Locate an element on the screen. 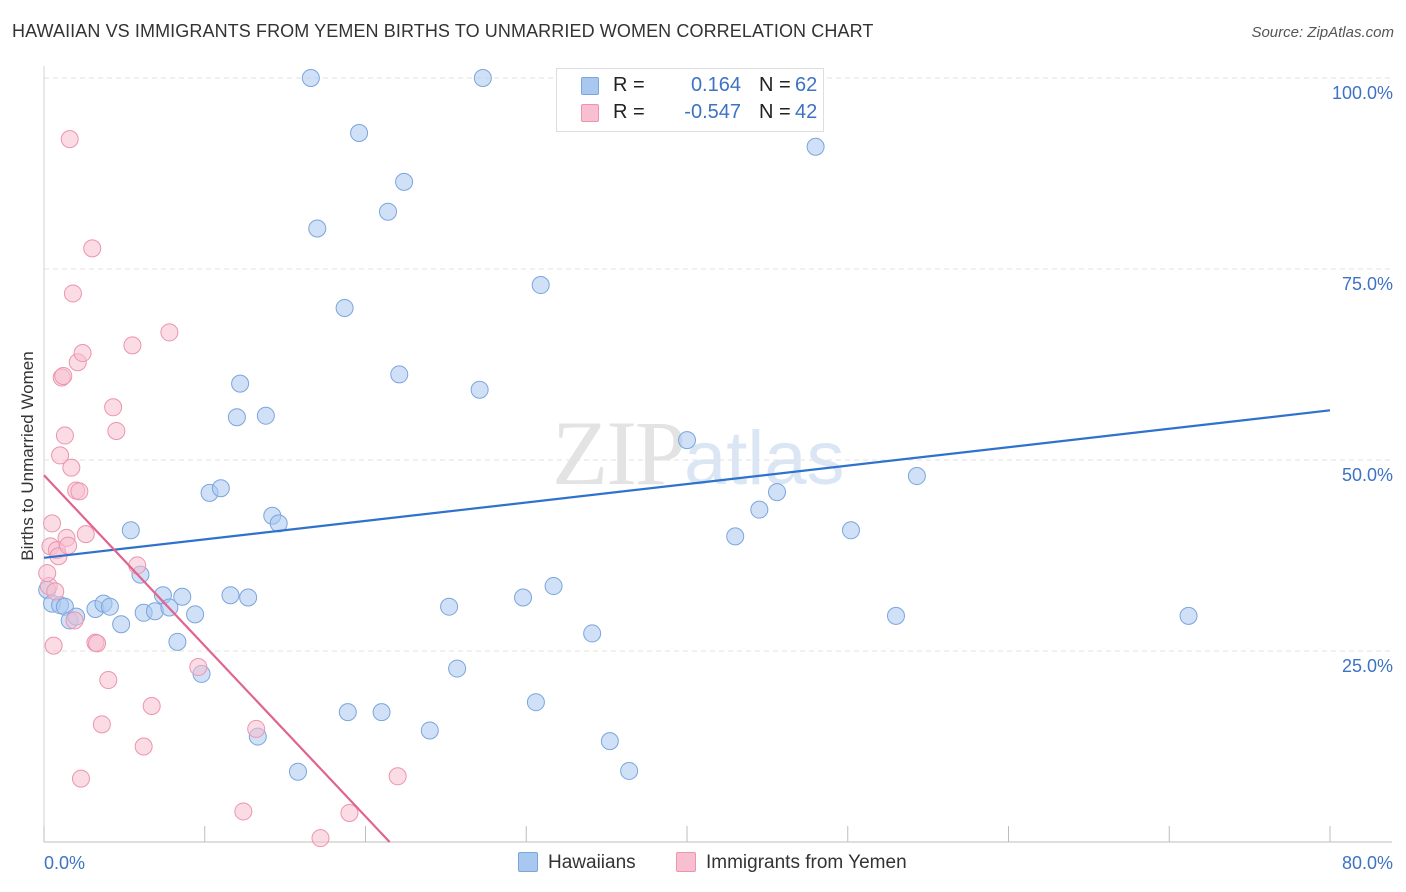 The image size is (1406, 892). x-tick-label-min: 0.0% is located at coordinates (64, 863).